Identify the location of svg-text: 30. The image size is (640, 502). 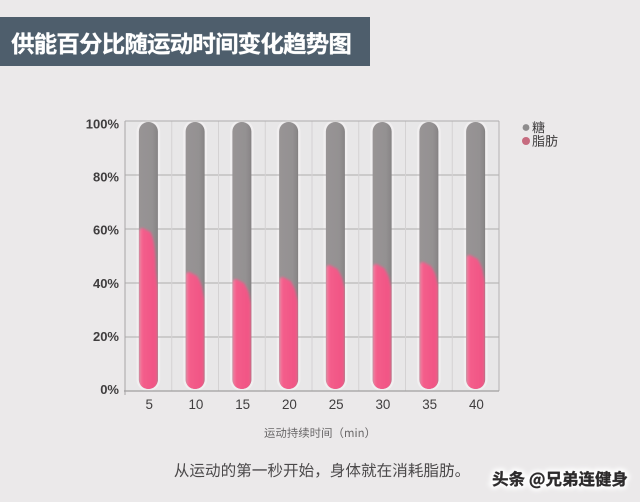
(382, 404).